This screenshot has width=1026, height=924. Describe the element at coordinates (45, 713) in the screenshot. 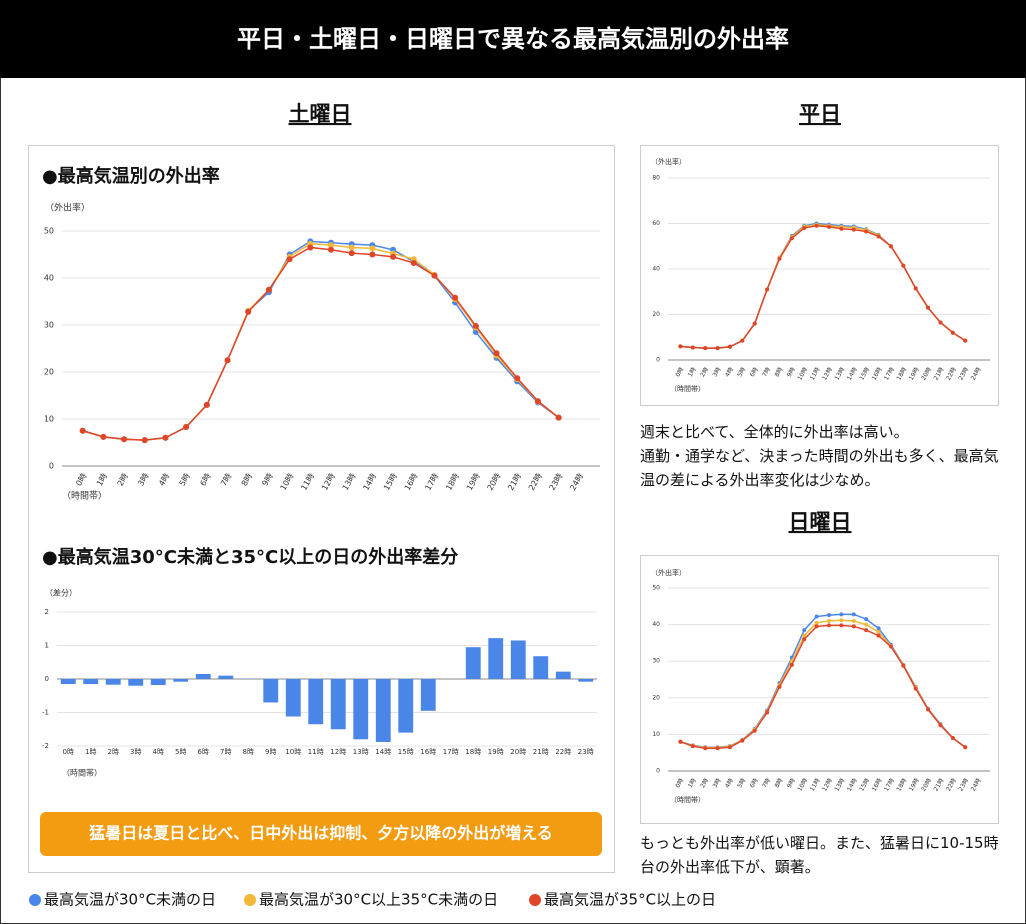

I see `y-tick-label: -1` at that location.